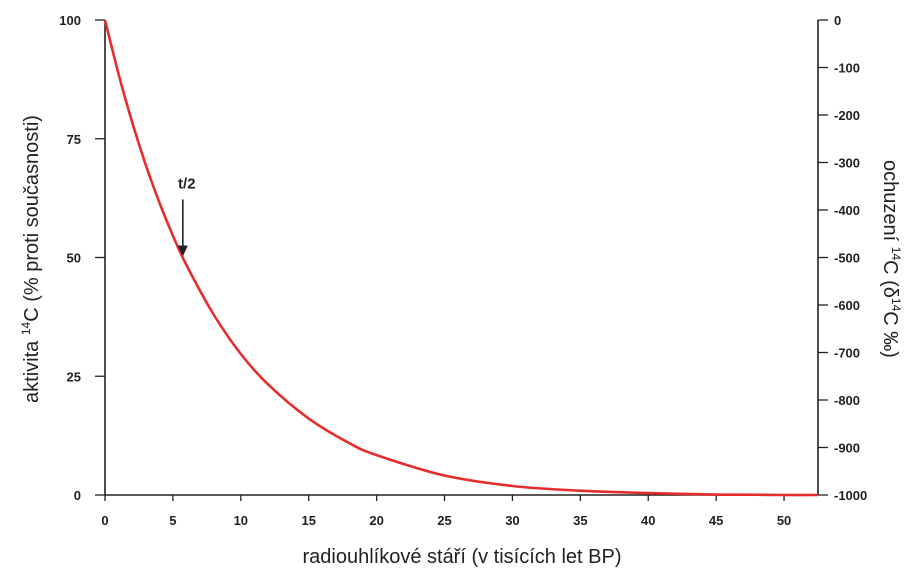 The image size is (909, 583). What do you see at coordinates (850, 495) in the screenshot?
I see `right-y-tick-label: -1000` at bounding box center [850, 495].